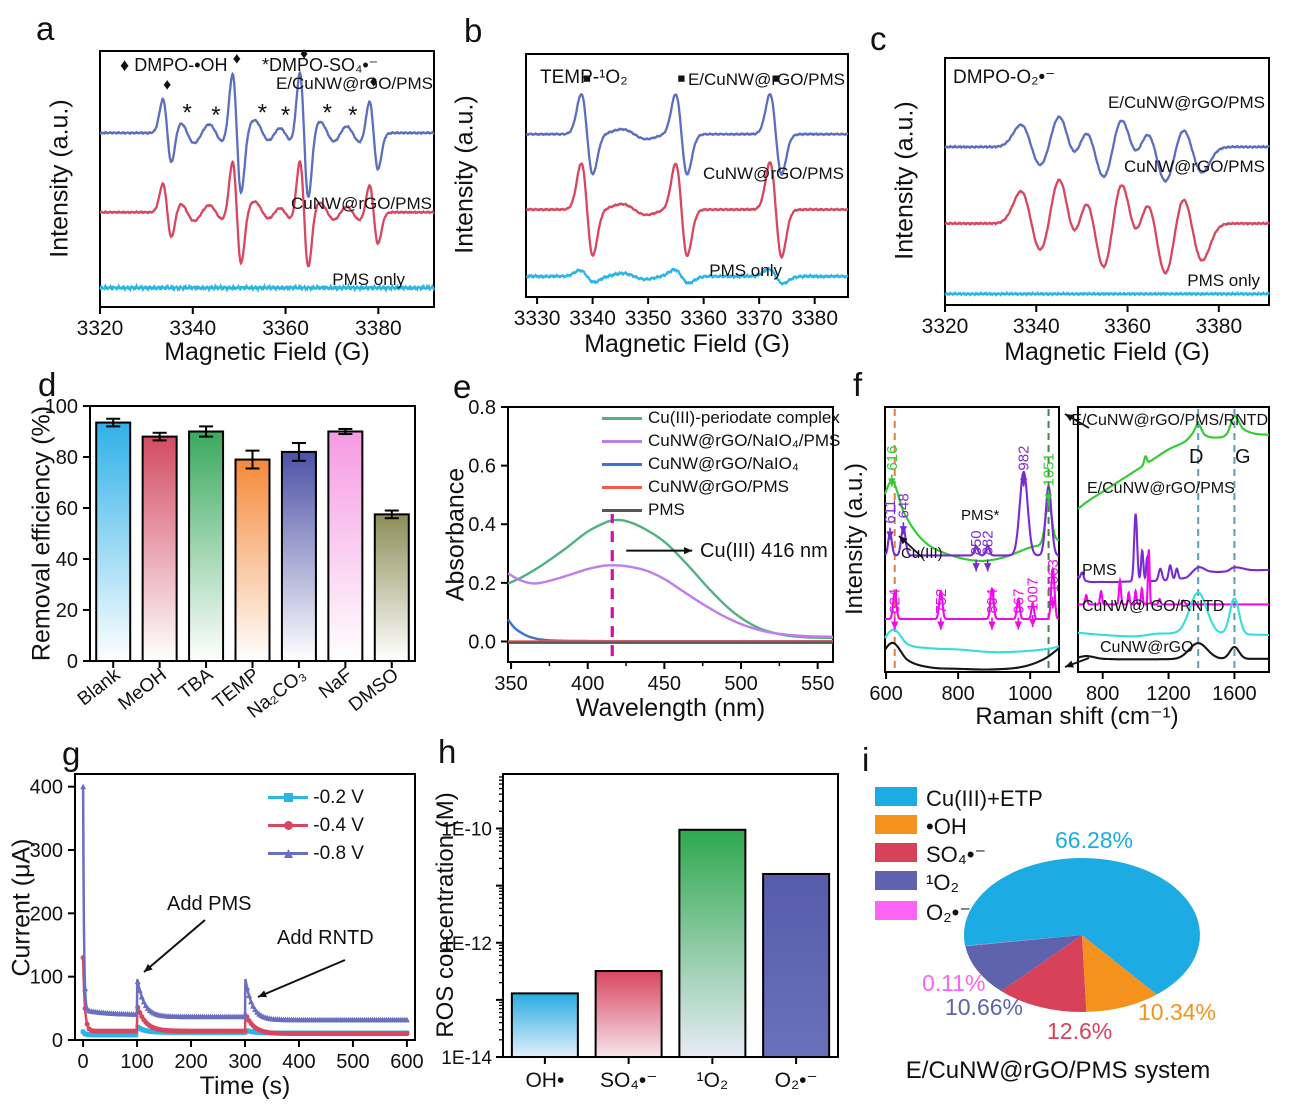  Describe the element at coordinates (941, 601) in the screenshot. I see `peak-wavenumber-label: 752` at that location.